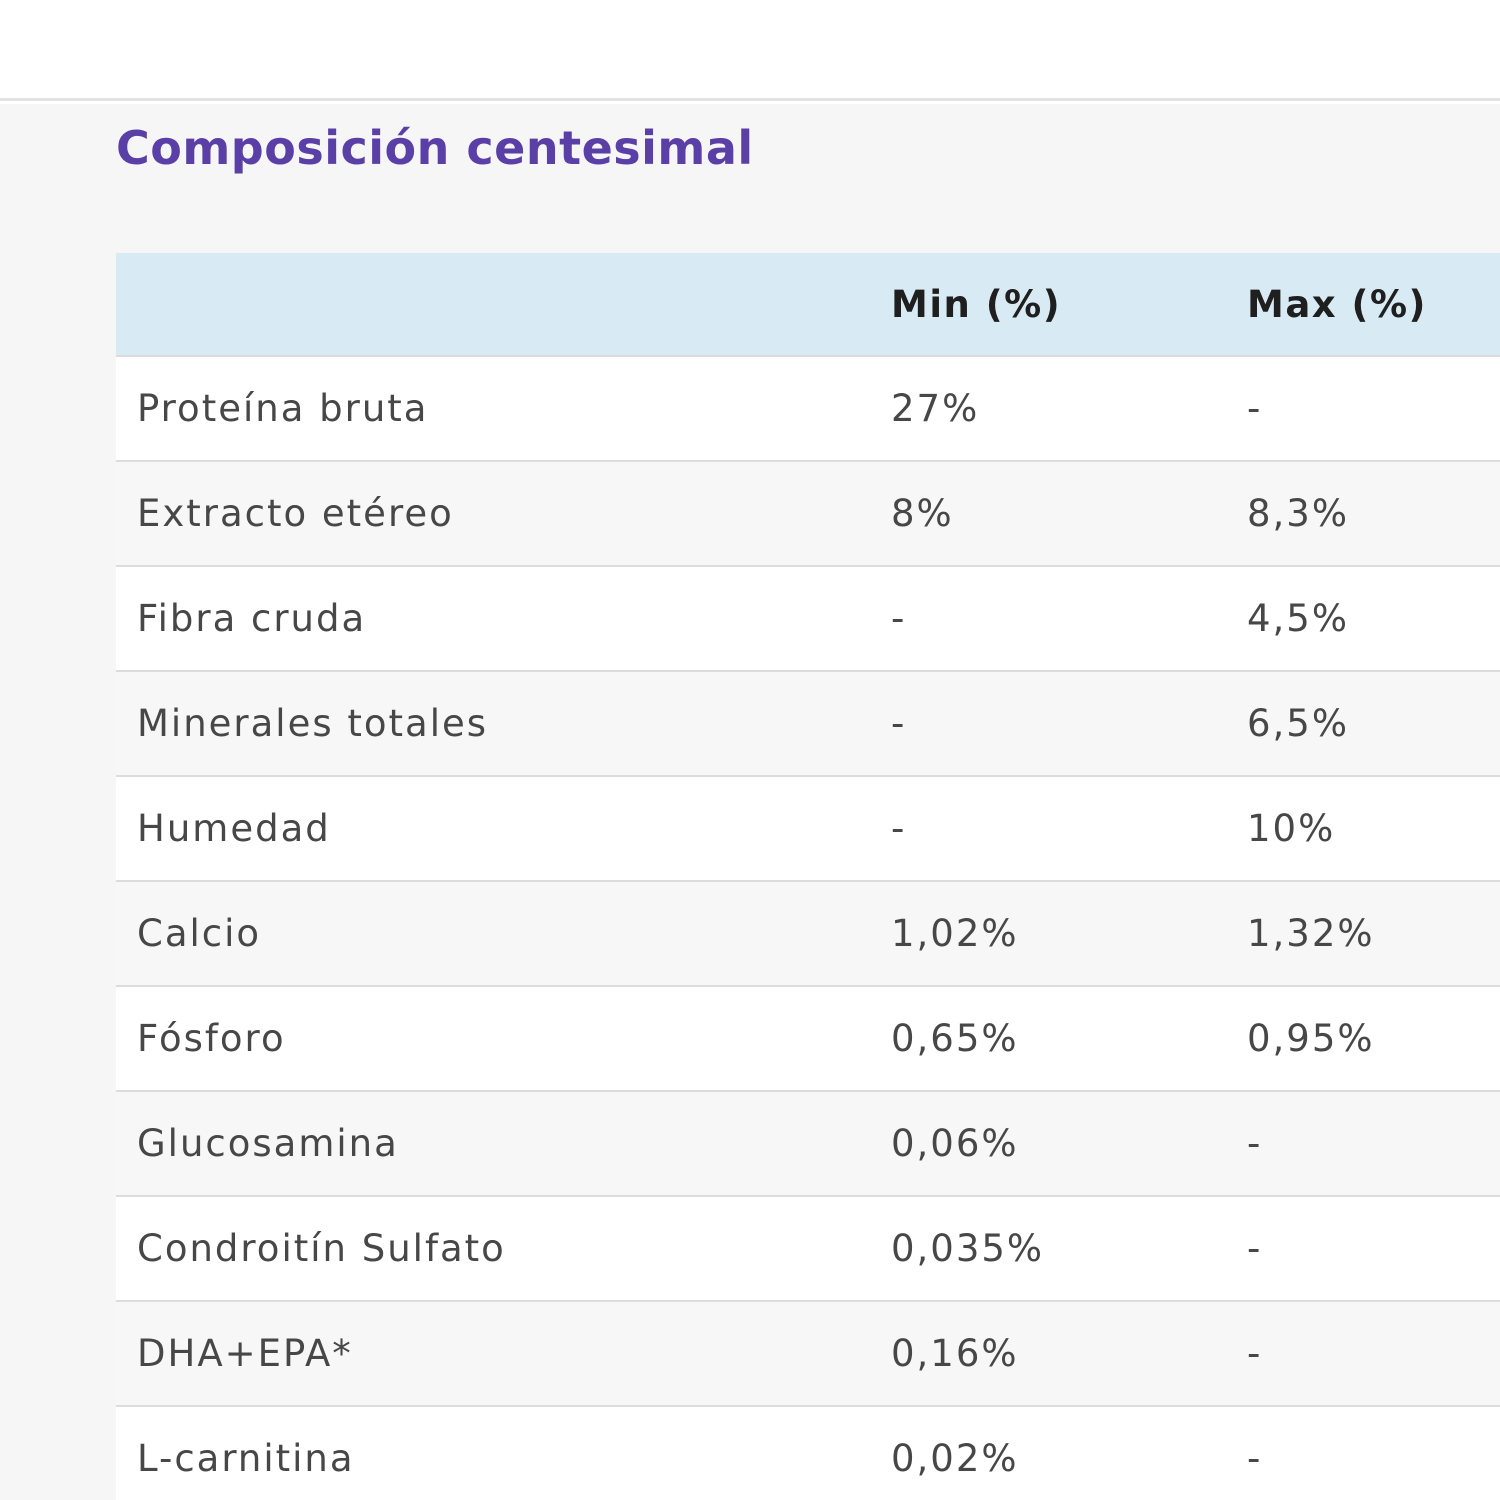  Describe the element at coordinates (1298, 618) in the screenshot. I see `max-value-cell: 4,5%` at that location.